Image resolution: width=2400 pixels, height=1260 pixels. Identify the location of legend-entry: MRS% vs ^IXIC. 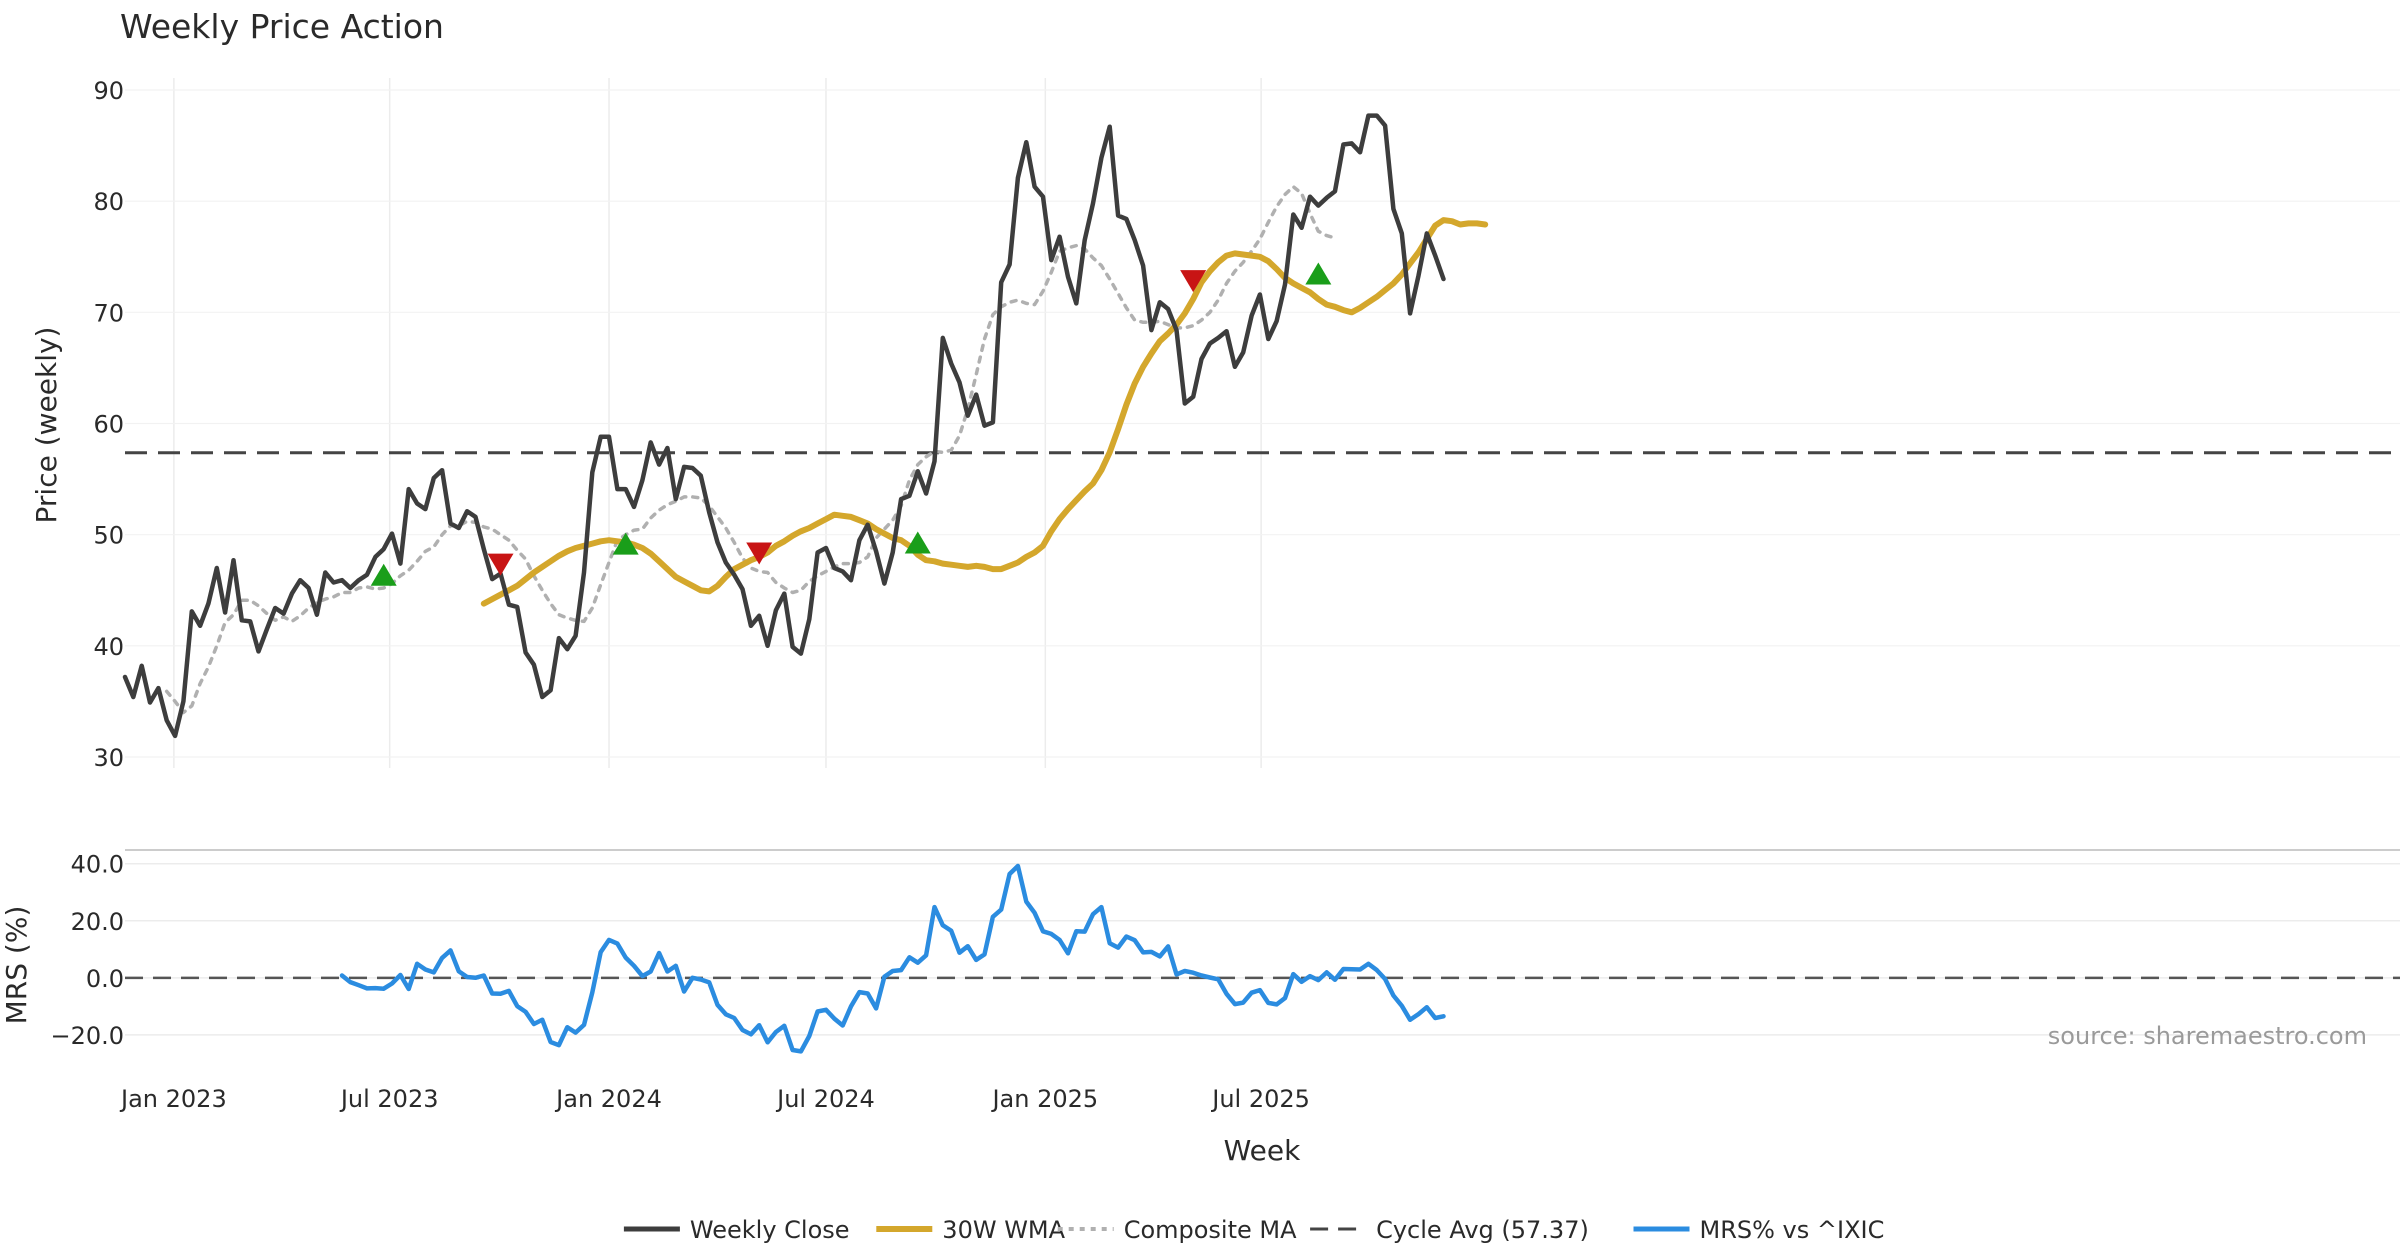
(1759, 1230).